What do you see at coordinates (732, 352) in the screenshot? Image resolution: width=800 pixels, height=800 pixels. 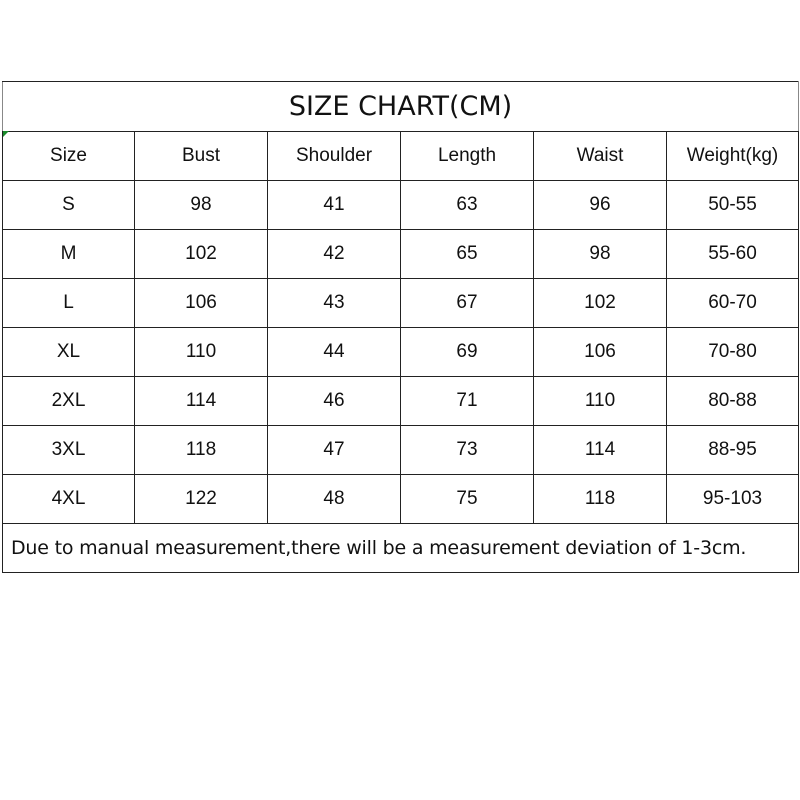 I see `table-cell: 70-80` at bounding box center [732, 352].